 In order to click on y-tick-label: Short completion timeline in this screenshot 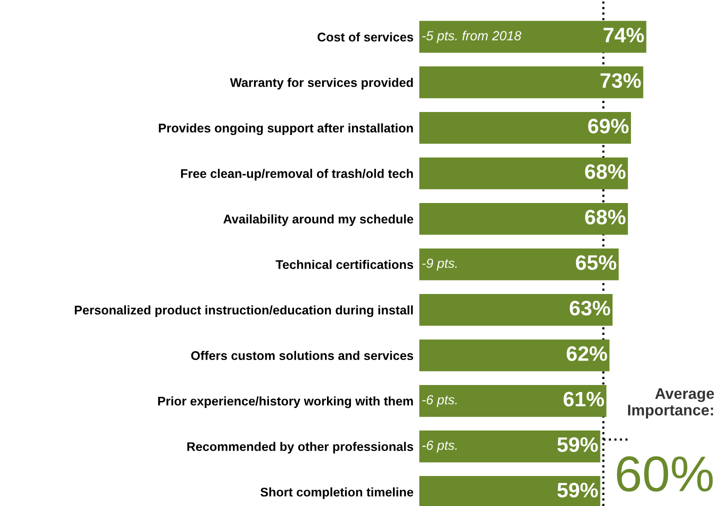, I will do `click(337, 493)`.